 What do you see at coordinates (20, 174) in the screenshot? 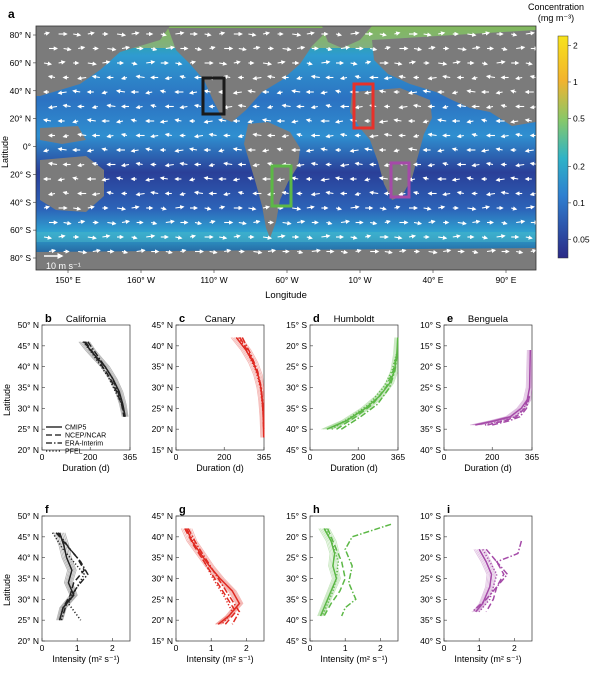
I see `map-lat-tick-label: 20° S` at bounding box center [20, 174].